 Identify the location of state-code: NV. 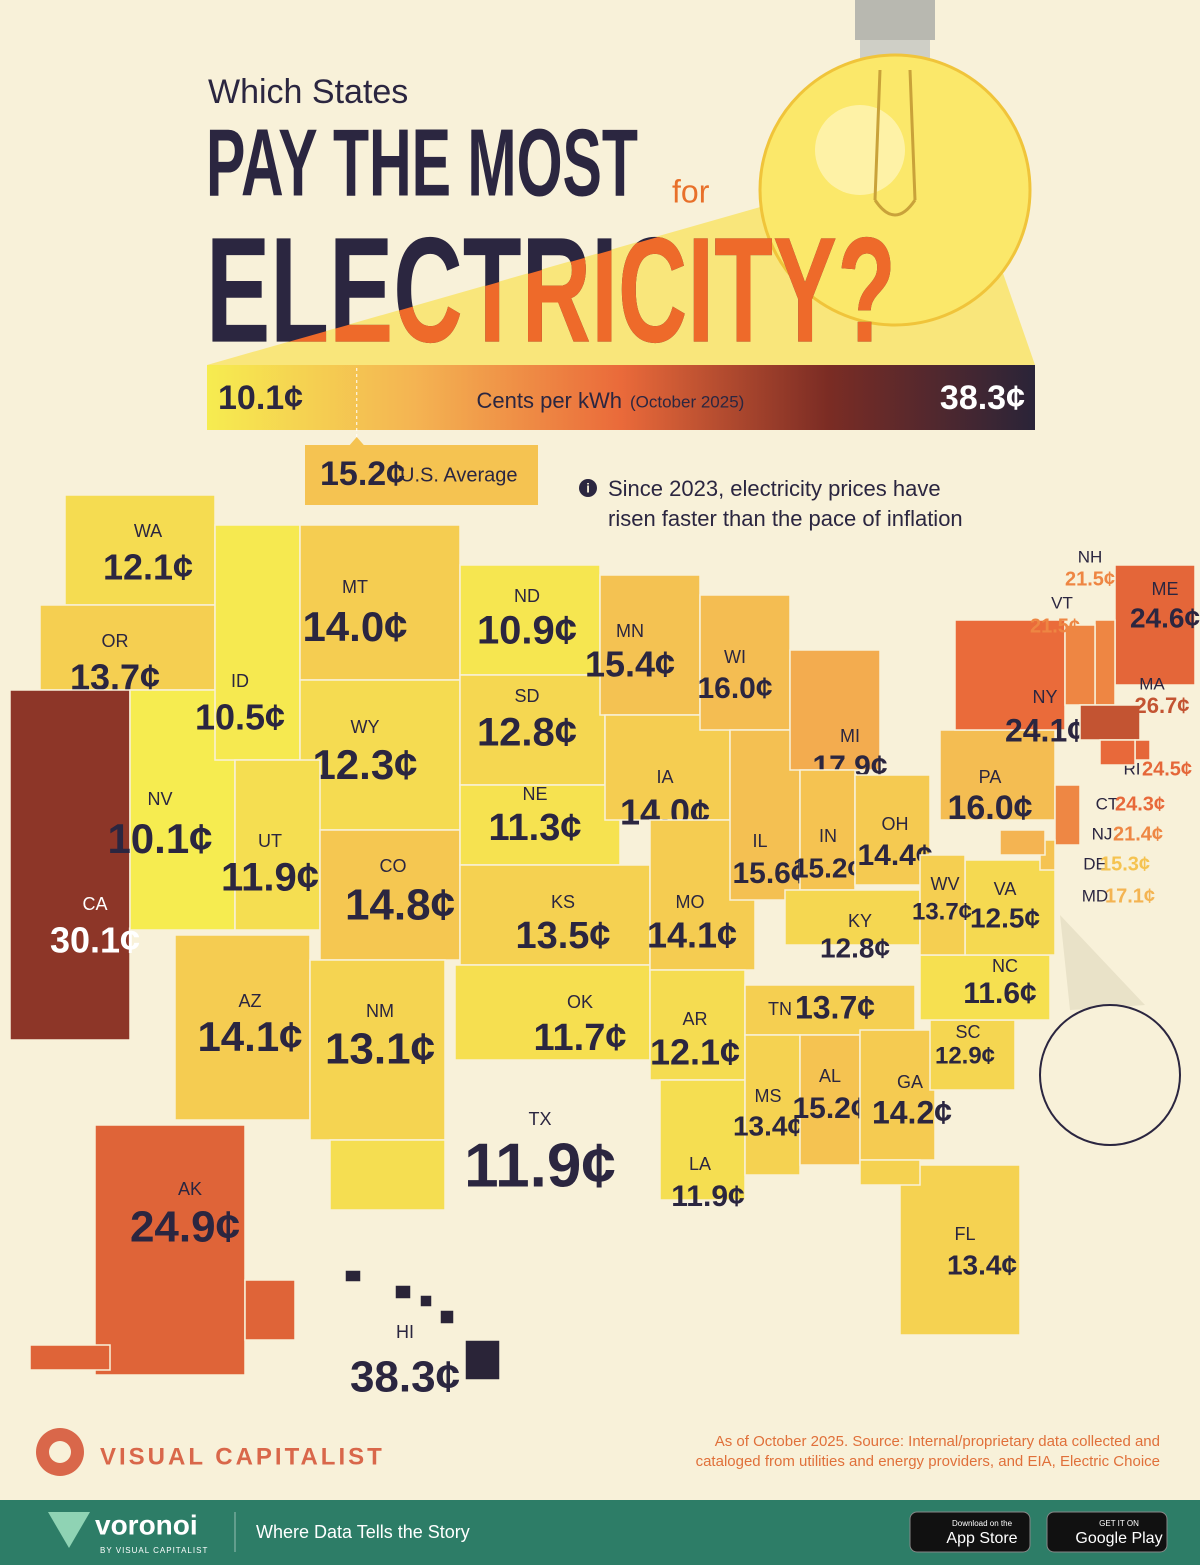
(159, 799).